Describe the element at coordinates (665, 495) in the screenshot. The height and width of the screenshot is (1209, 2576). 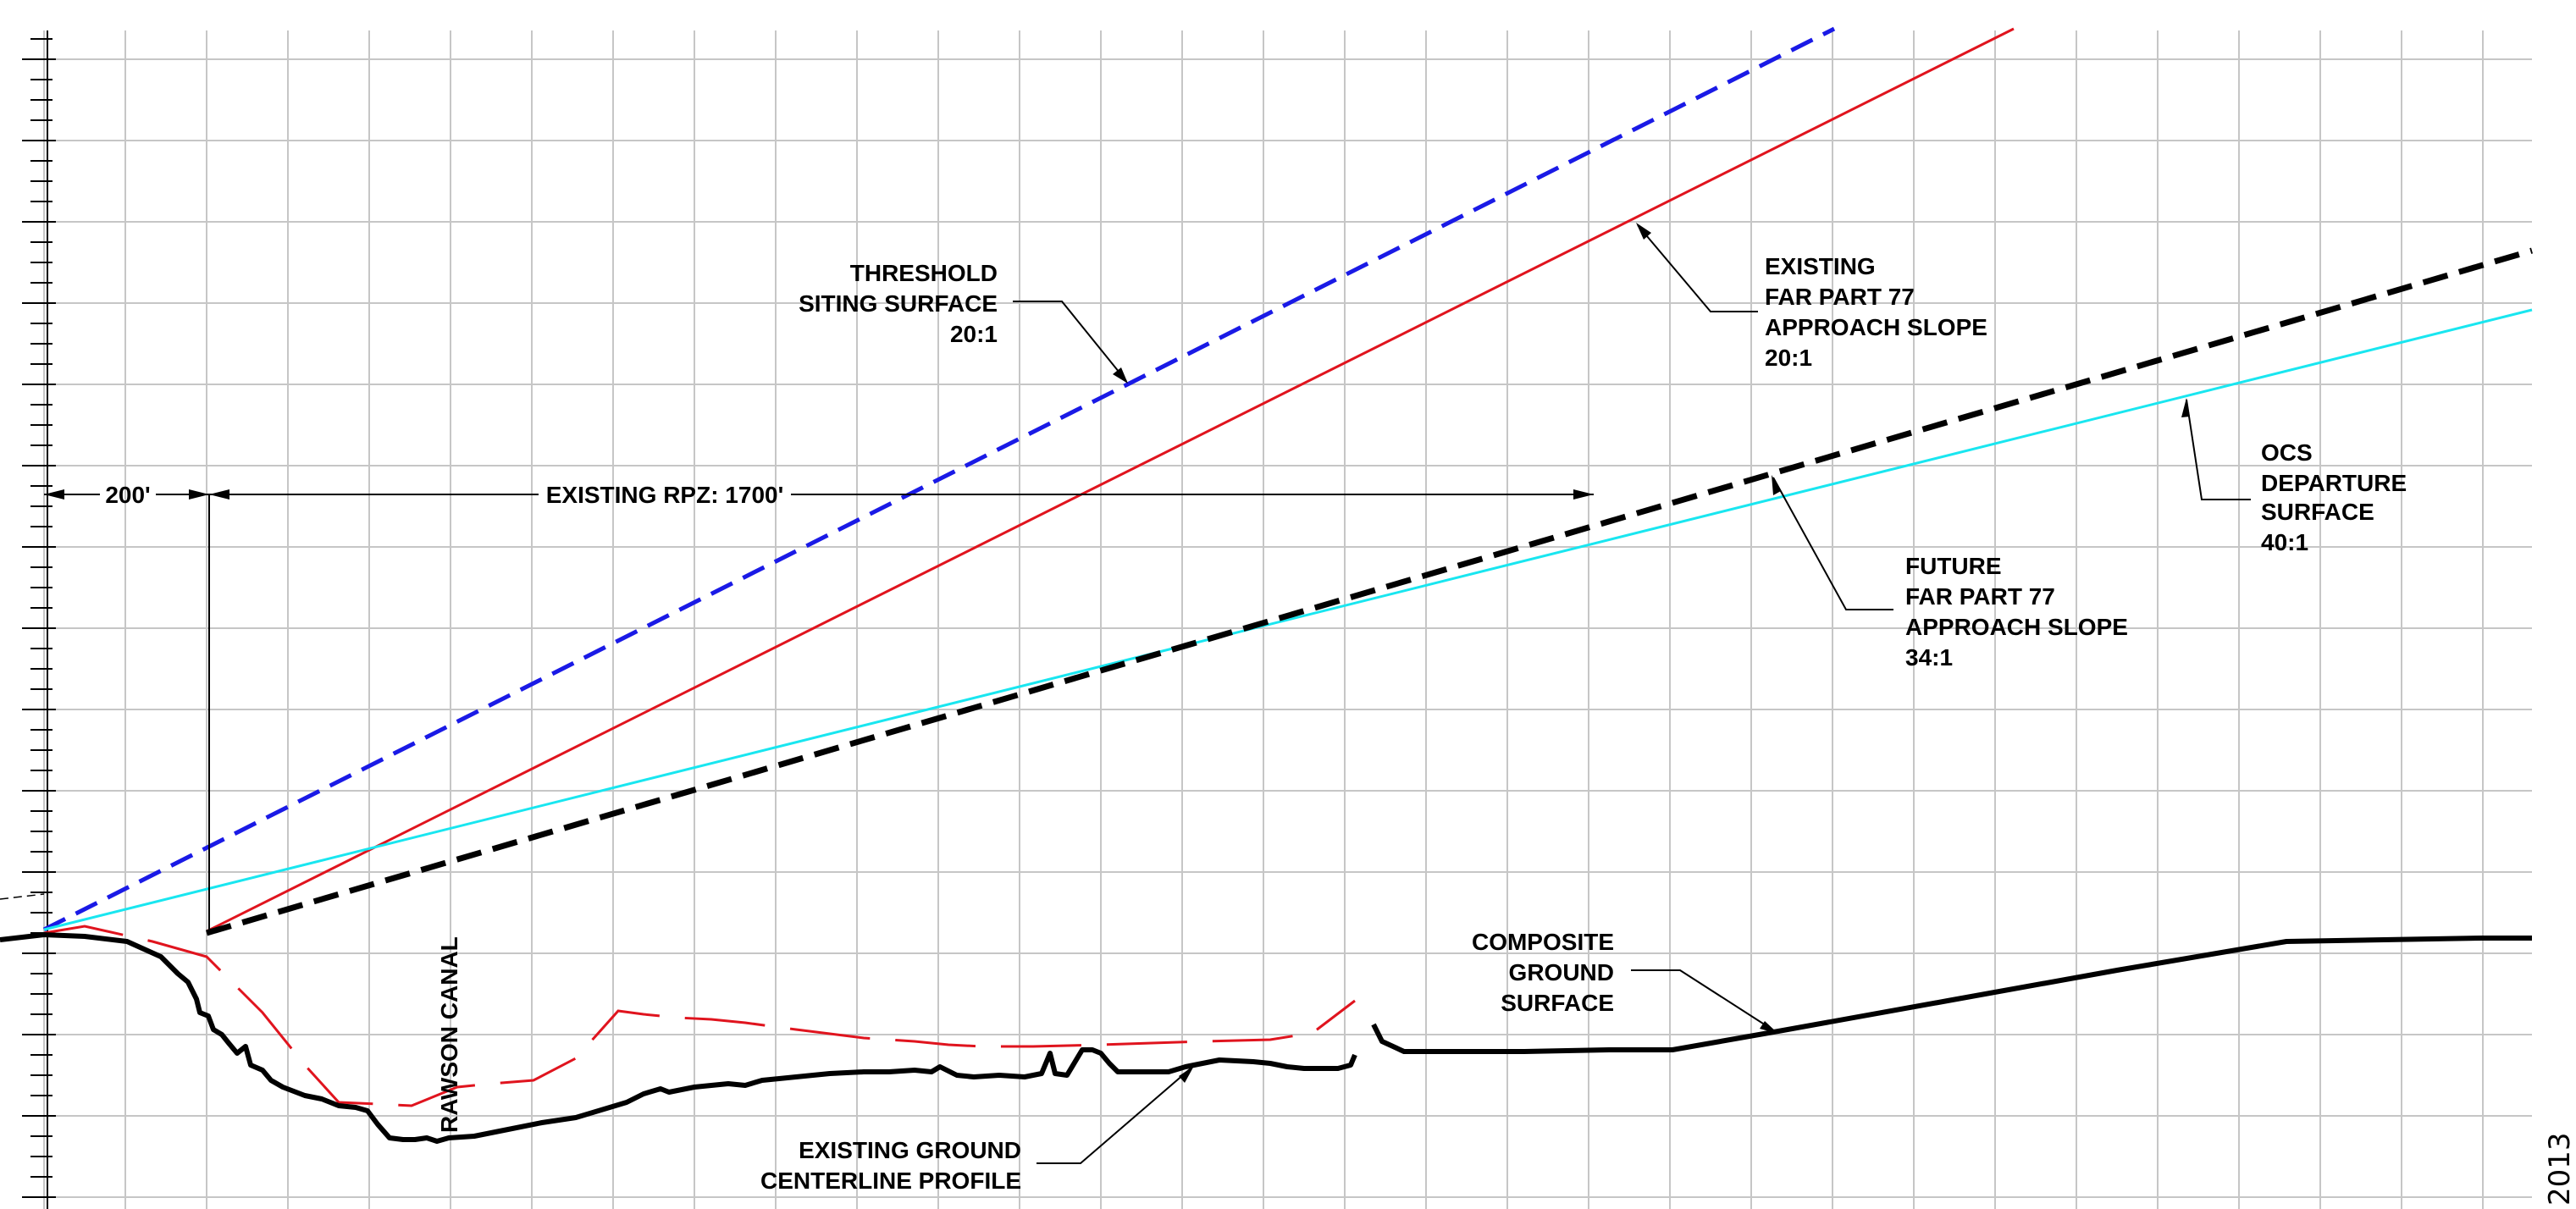
I see `rpz-label: EXISTING RPZ: 1700'` at that location.